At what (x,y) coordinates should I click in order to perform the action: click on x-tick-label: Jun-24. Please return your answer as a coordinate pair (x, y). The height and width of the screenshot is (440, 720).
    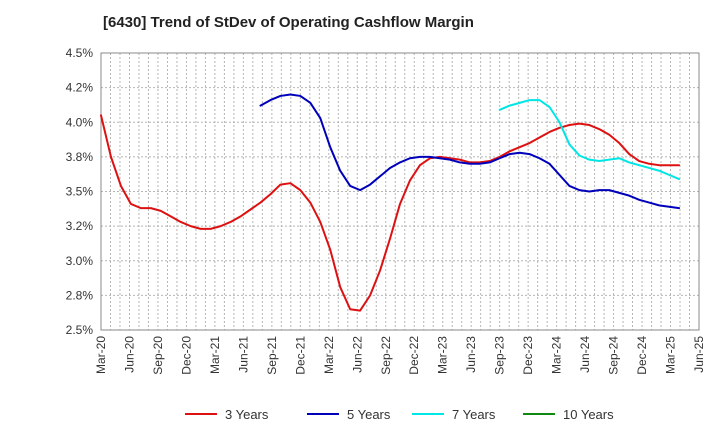
    Looking at the image, I should click on (585, 354).